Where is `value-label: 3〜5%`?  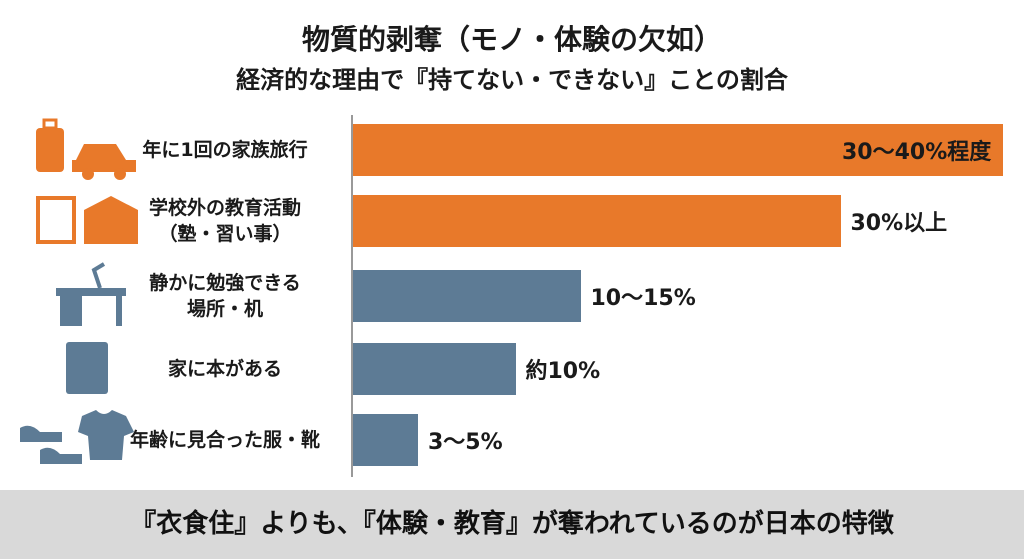 value-label: 3〜5% is located at coordinates (465, 442).